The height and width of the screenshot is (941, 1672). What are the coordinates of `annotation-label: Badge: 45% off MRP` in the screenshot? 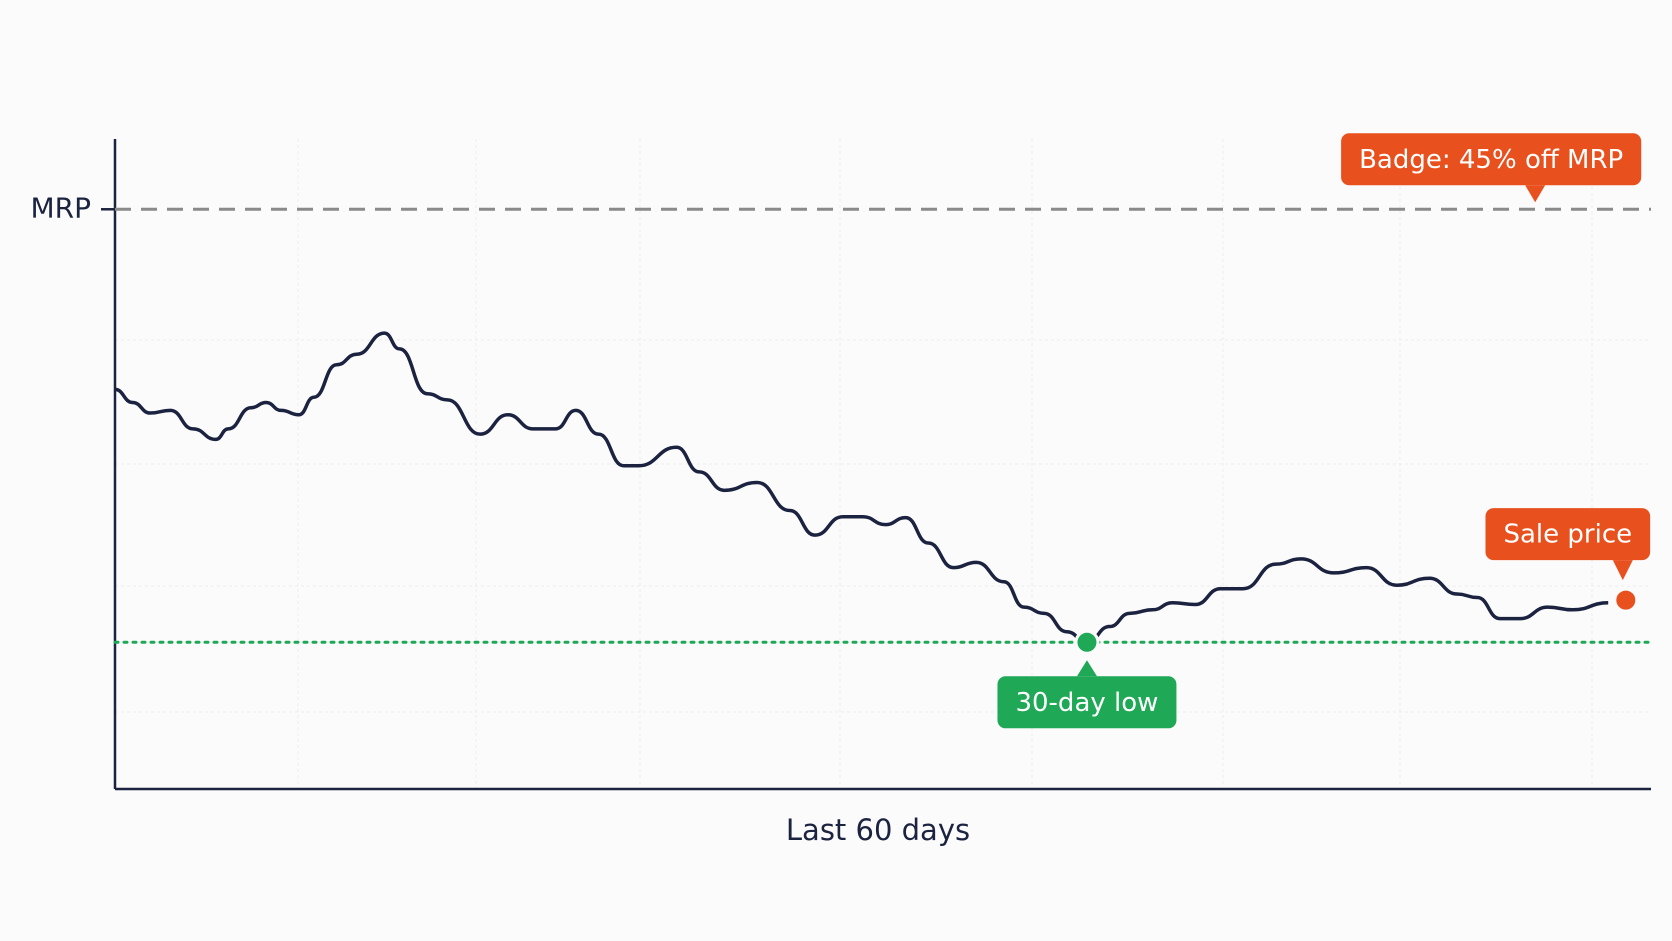 It's located at (1491, 160).